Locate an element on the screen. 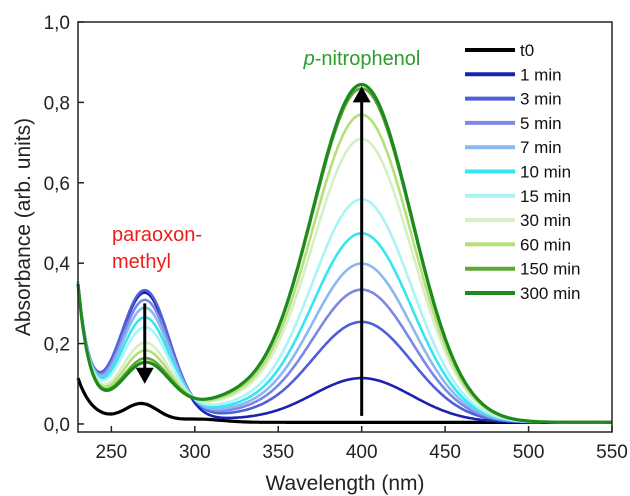 This screenshot has height=496, width=630. product-annotation-prefix: p is located at coordinates (309, 59).